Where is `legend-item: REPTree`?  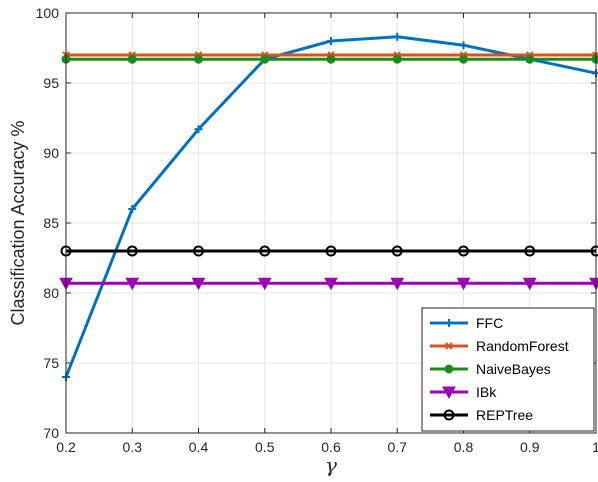
legend-item: REPTree is located at coordinates (481, 415).